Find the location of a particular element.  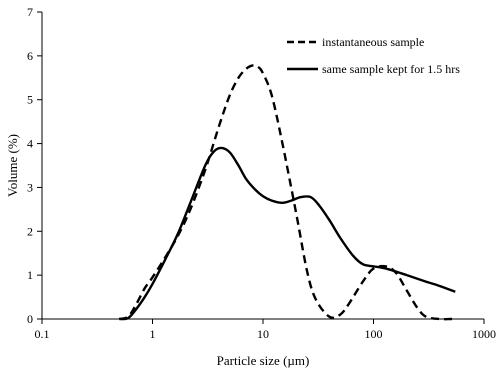

y-tick-label: 3 is located at coordinates (30, 187).